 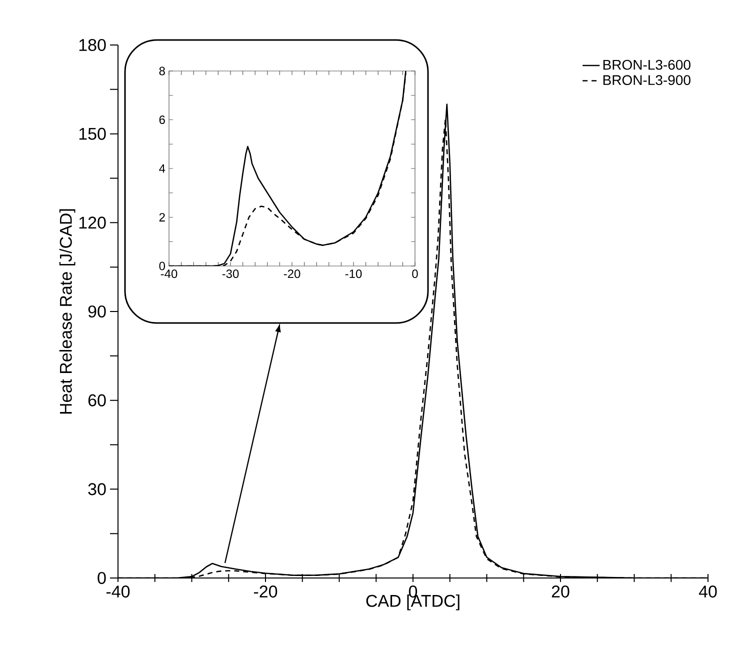 What do you see at coordinates (162, 71) in the screenshot?
I see `y-tick-label: 8` at bounding box center [162, 71].